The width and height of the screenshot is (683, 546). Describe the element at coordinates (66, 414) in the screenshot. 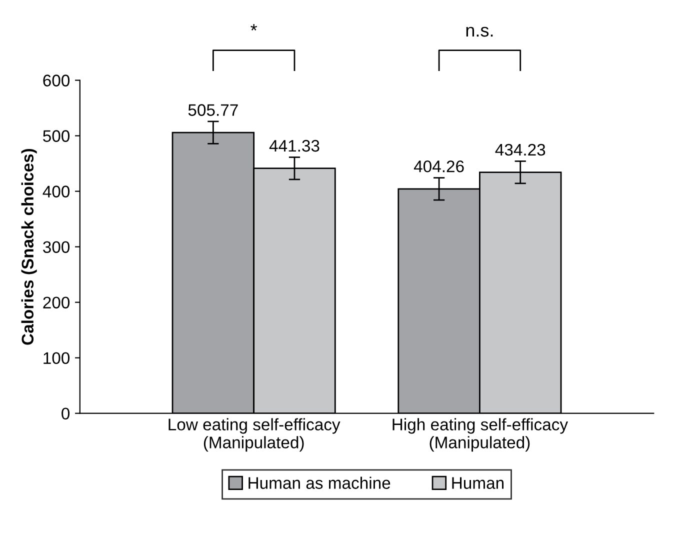

I see `y-tick-label: 0` at that location.